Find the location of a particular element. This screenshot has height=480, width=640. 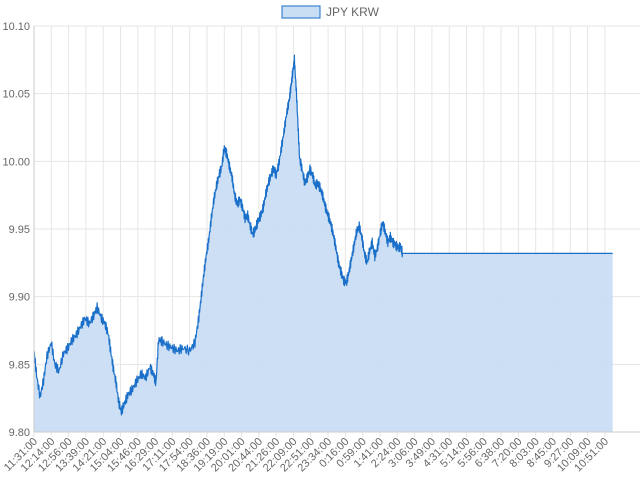

y-tick-label: 9.95 is located at coordinates (19, 230).